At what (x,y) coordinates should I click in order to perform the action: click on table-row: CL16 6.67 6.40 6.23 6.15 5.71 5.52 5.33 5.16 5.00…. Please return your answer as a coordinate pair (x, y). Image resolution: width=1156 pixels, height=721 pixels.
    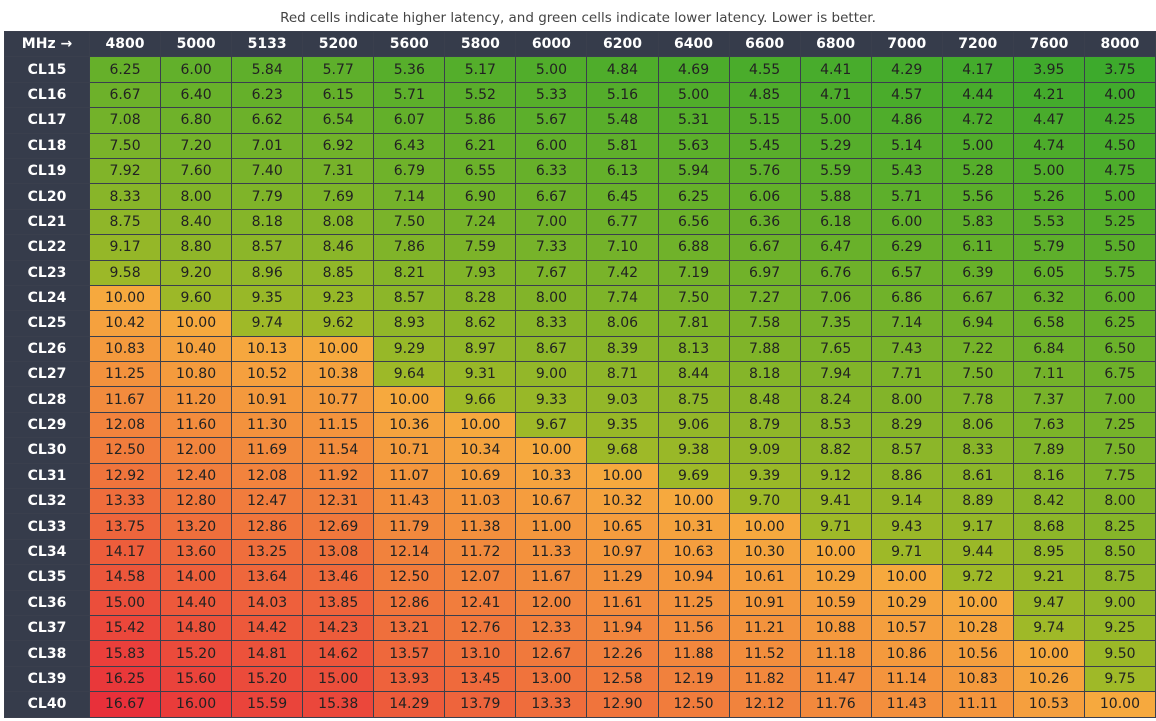
    Looking at the image, I should click on (580, 95).